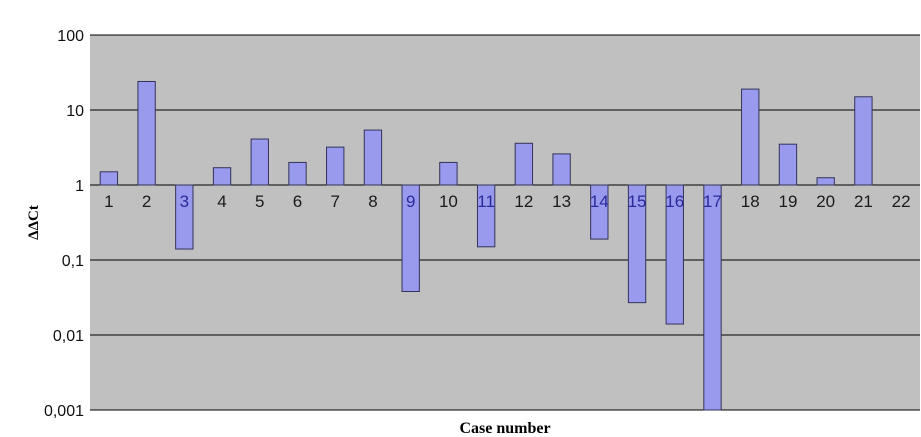 The height and width of the screenshot is (437, 921). What do you see at coordinates (901, 201) in the screenshot?
I see `x-tick-label: 22` at bounding box center [901, 201].